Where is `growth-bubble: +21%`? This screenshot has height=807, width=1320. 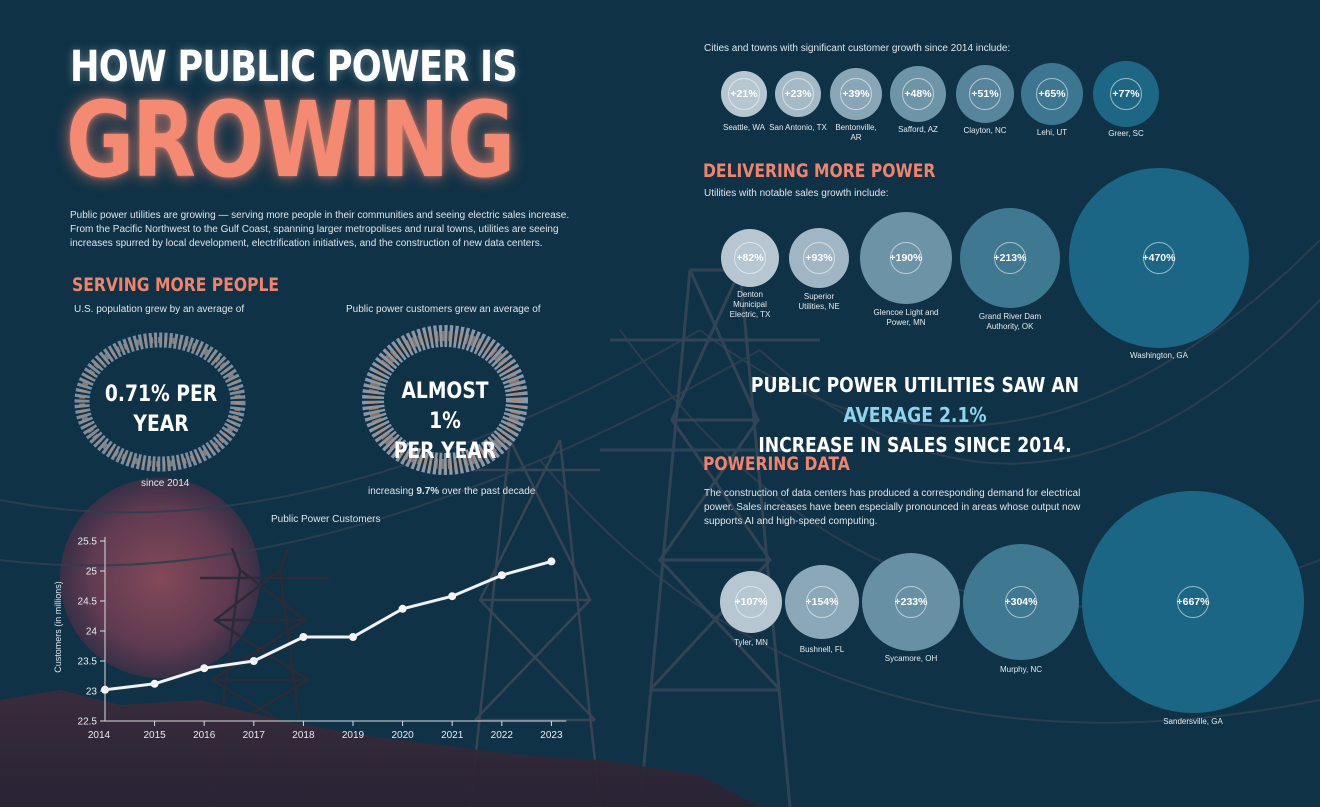
growth-bubble: +21% is located at coordinates (744, 94).